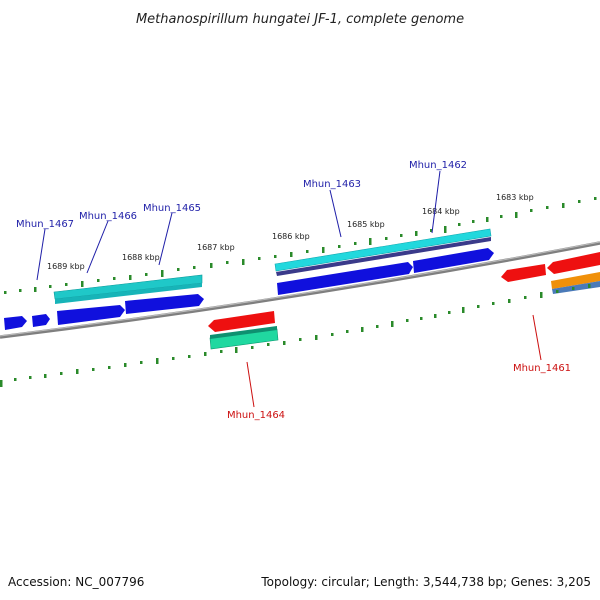 The image size is (600, 600). Describe the element at coordinates (216, 247) in the screenshot. I see `kbp-label-1687: 1687 kbp` at that location.